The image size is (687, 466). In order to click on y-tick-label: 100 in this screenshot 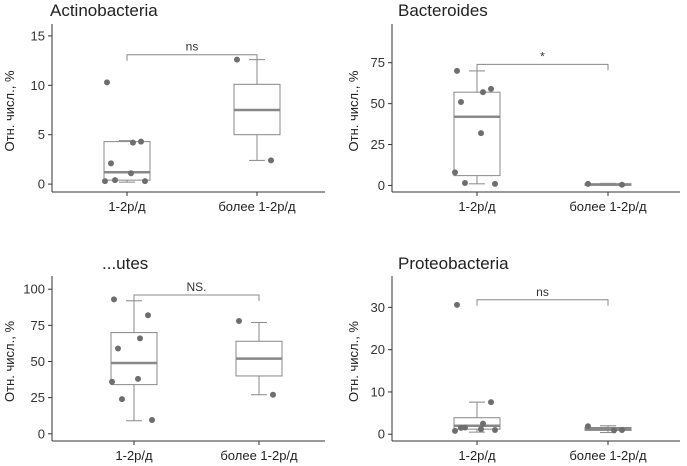, I will do `click(34, 289)`.